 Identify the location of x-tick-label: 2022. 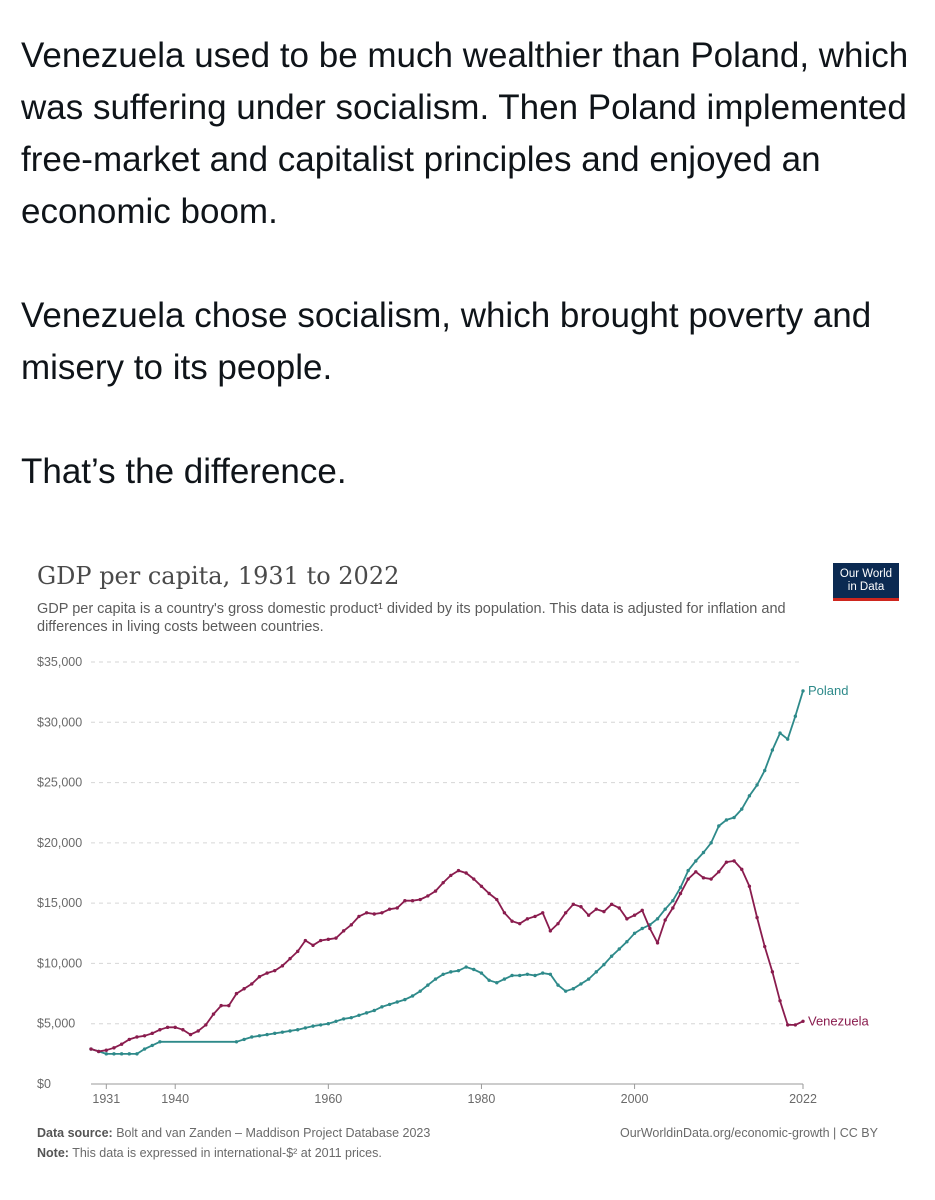
(803, 1099).